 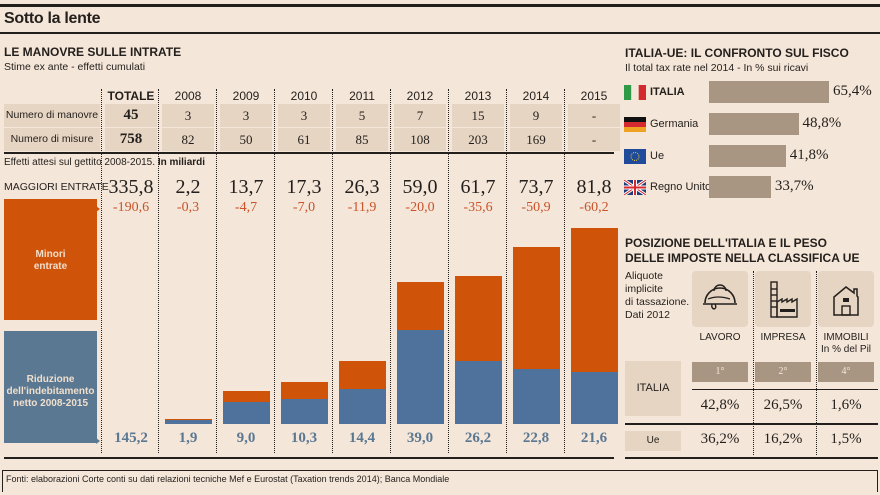 What do you see at coordinates (188, 207) in the screenshot?
I see `minori-entrate-value: -0,3` at bounding box center [188, 207].